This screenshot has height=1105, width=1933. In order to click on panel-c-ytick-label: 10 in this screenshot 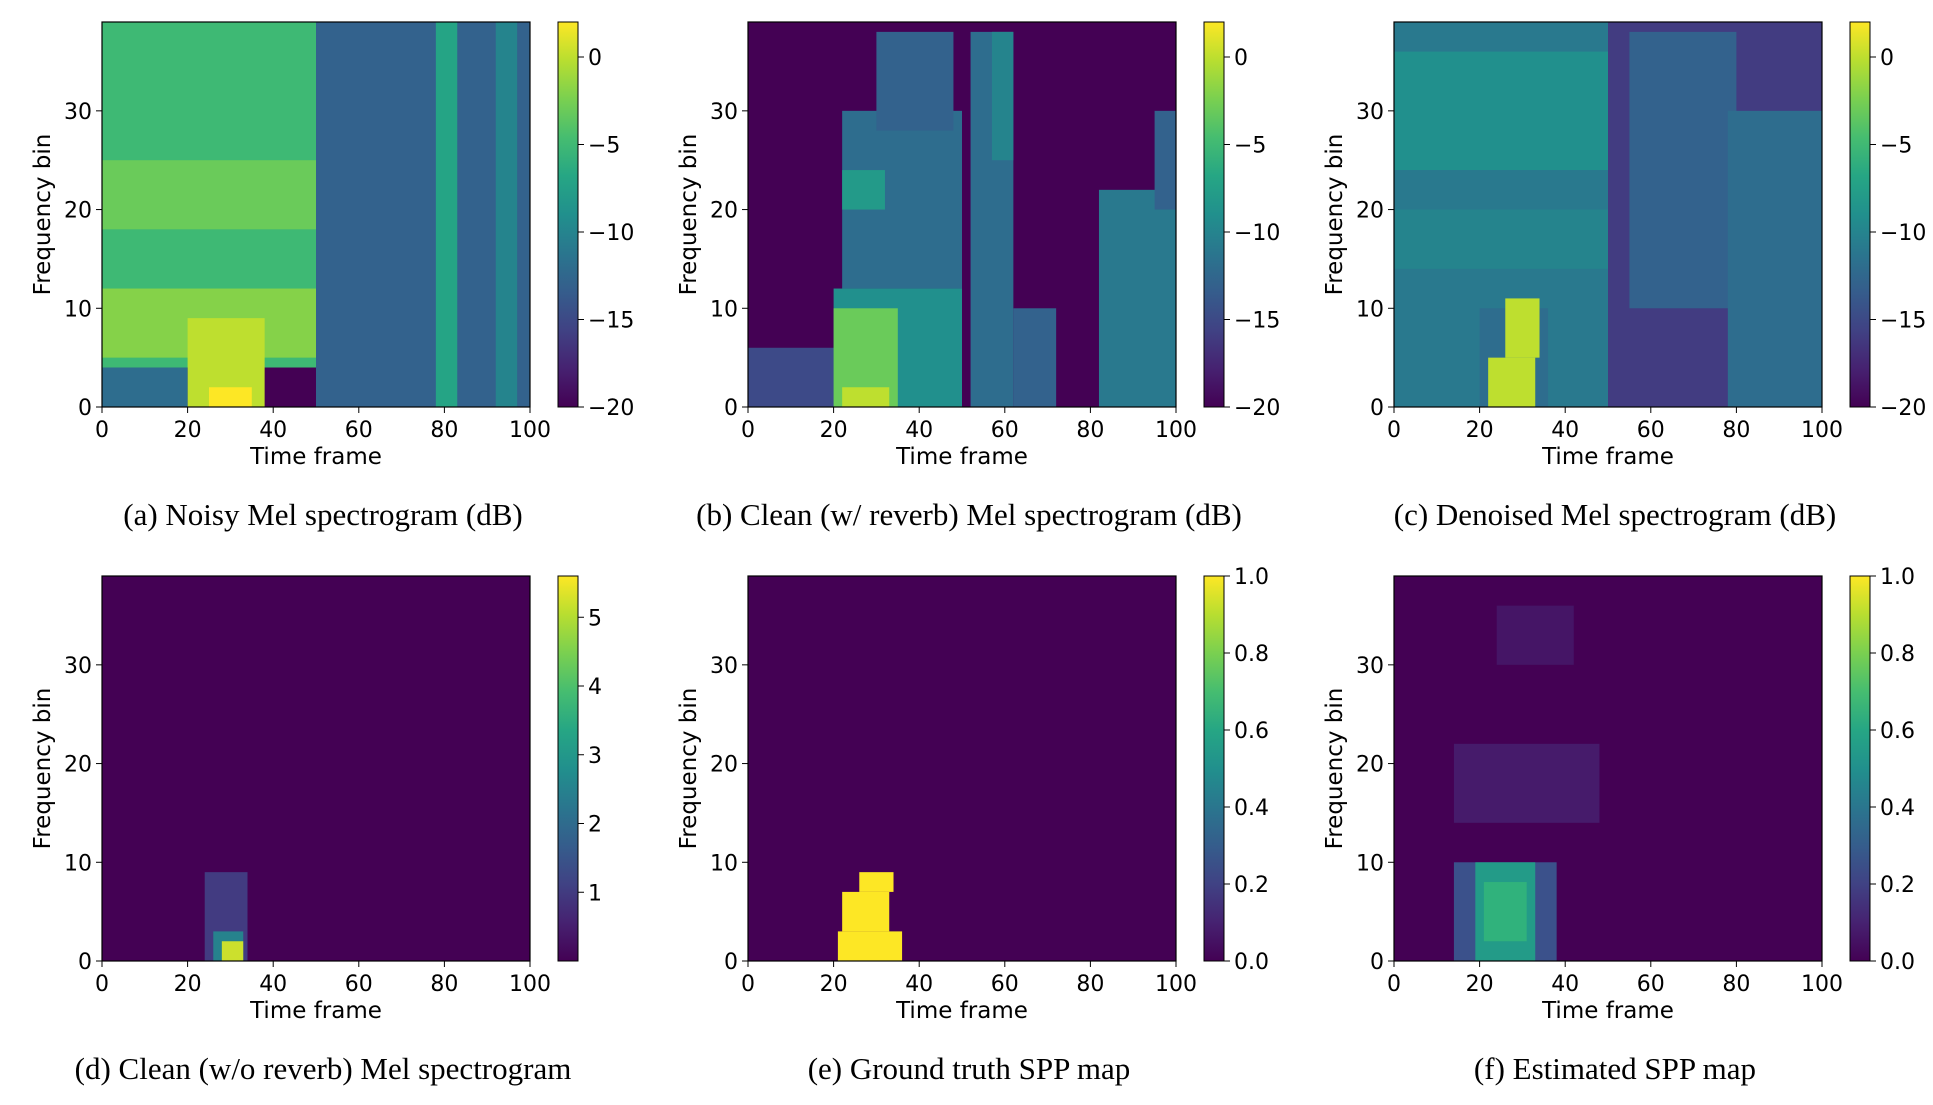, I will do `click(1370, 309)`.